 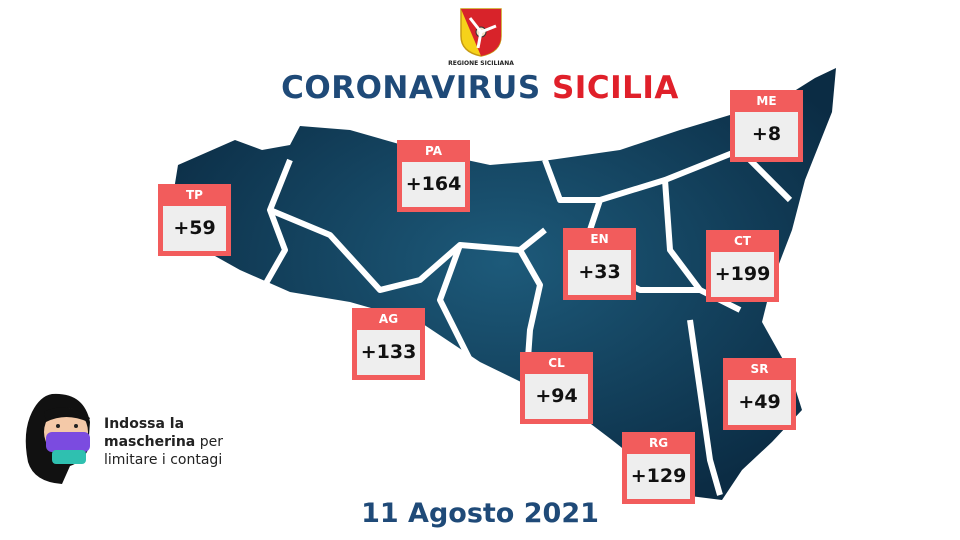 I want to click on province-box-sr: SR +49, so click(x=759, y=394).